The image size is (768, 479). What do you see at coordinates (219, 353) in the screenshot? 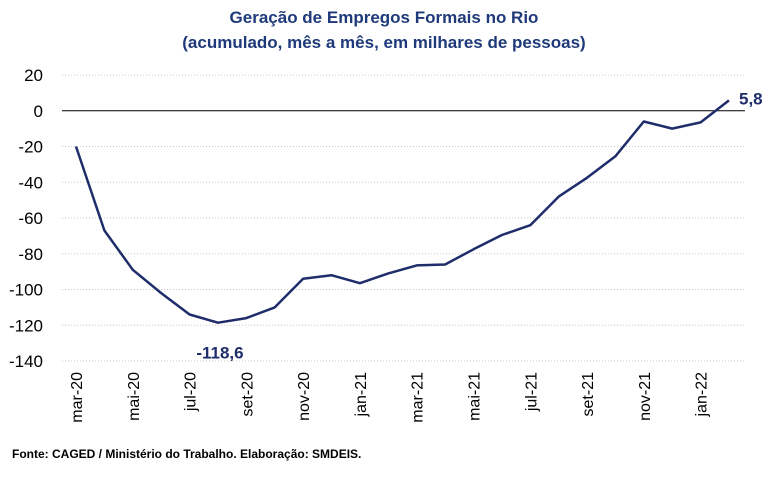
I see `data-label: -118,6` at bounding box center [219, 353].